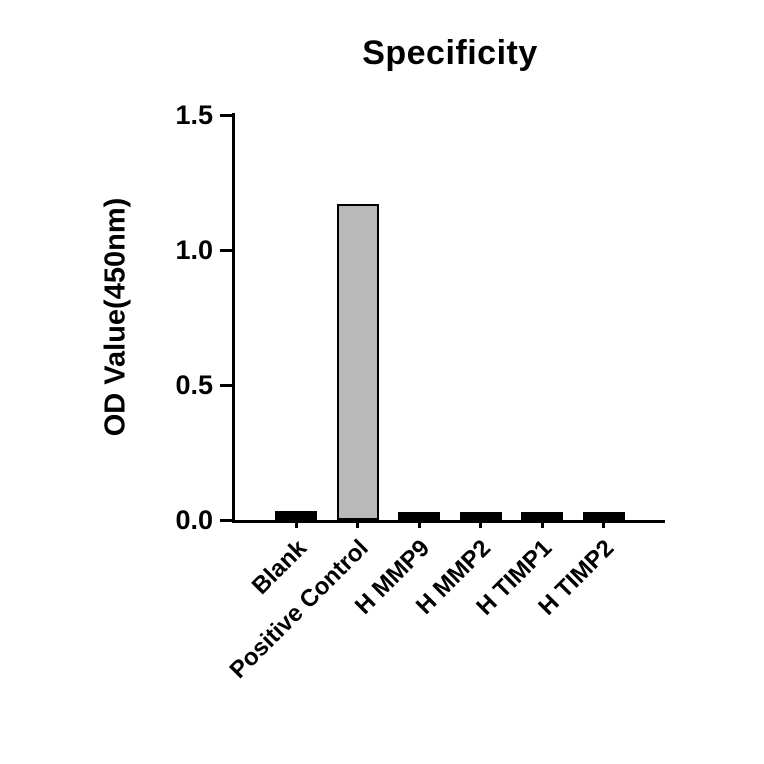 The image size is (764, 764). What do you see at coordinates (296, 515) in the screenshot?
I see `bar-blank` at bounding box center [296, 515].